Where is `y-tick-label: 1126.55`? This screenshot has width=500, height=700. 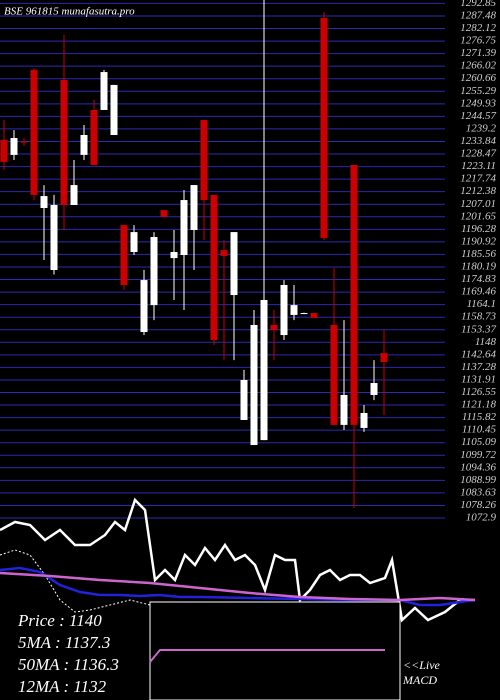 y-tick-label: 1126.55 is located at coordinates (478, 392).